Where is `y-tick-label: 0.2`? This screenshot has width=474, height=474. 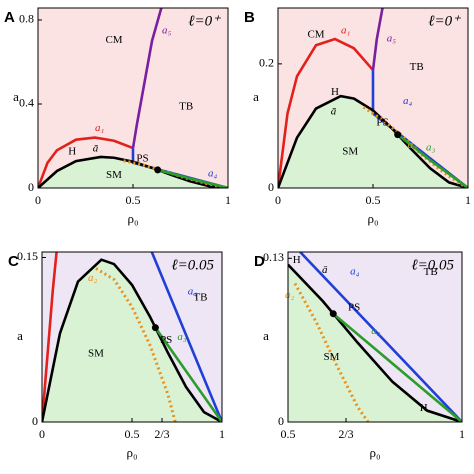 y-tick-label: 0.2 is located at coordinates (266, 63).